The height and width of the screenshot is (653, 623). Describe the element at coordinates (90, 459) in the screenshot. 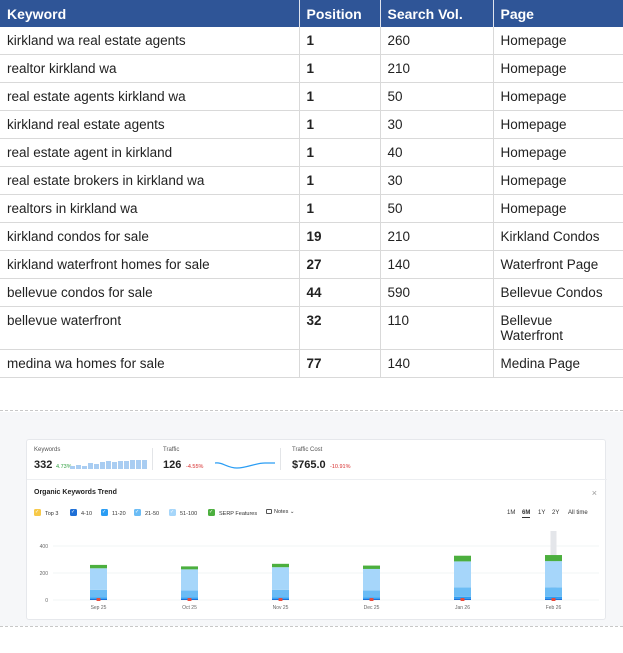

I see `keywords-metric: Keywords 332 4.73%` at that location.